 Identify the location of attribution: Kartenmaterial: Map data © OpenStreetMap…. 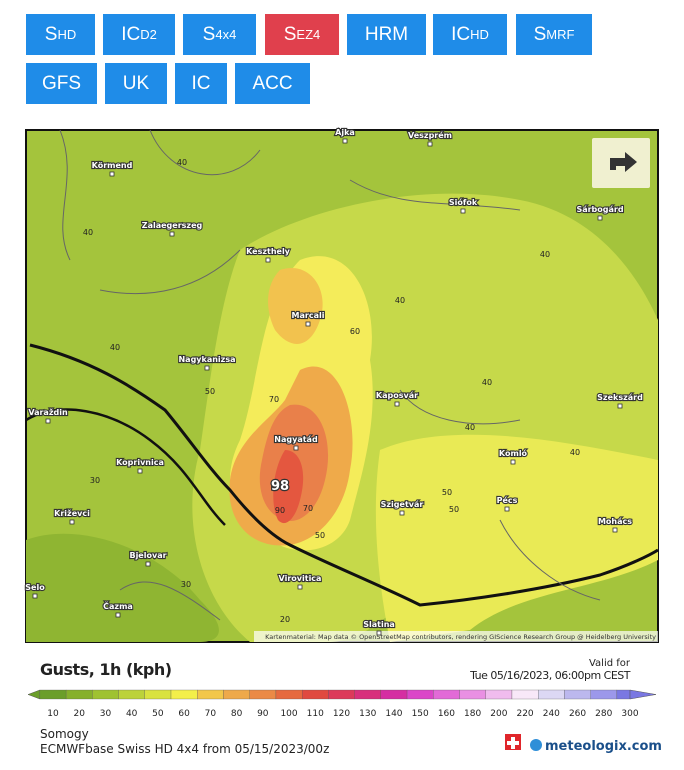
(460, 637).